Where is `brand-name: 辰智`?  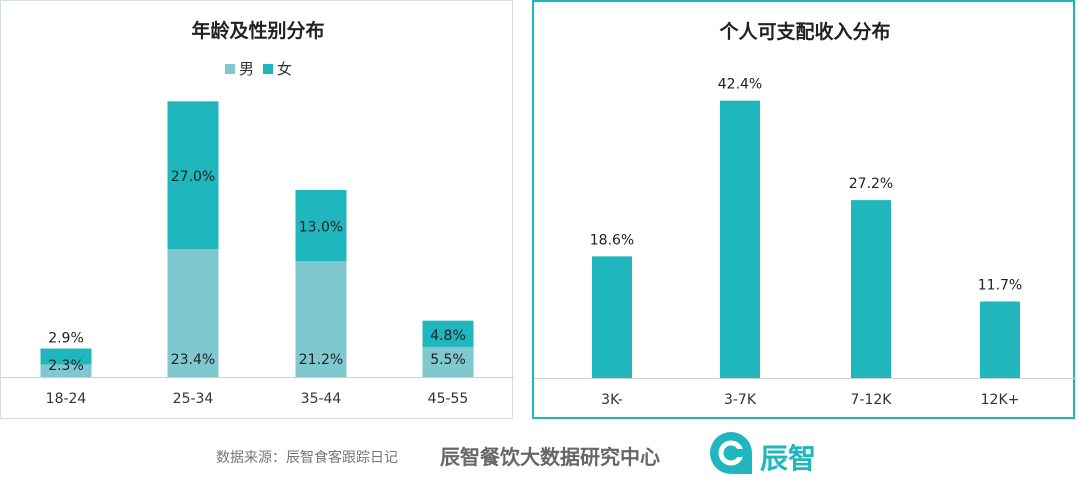 brand-name: 辰智 is located at coordinates (788, 458).